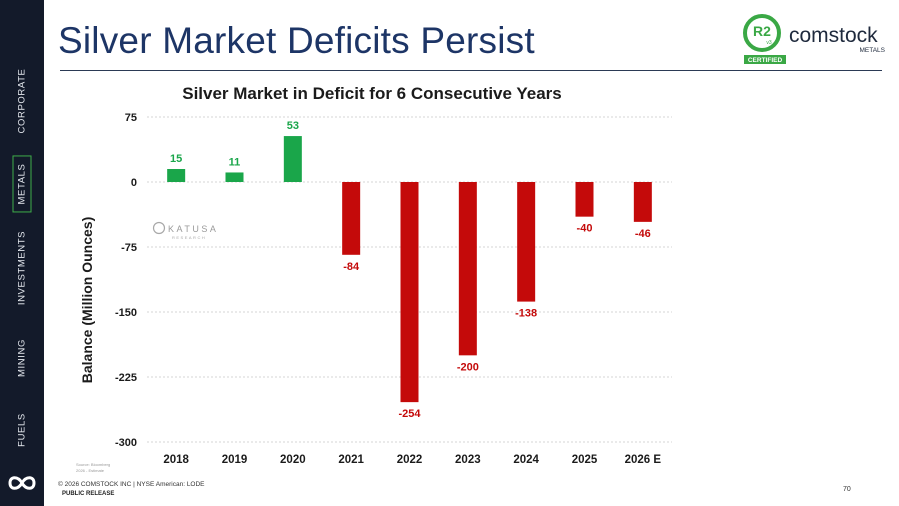  What do you see at coordinates (159, 228) in the screenshot?
I see `lightbulb-icon` at bounding box center [159, 228].